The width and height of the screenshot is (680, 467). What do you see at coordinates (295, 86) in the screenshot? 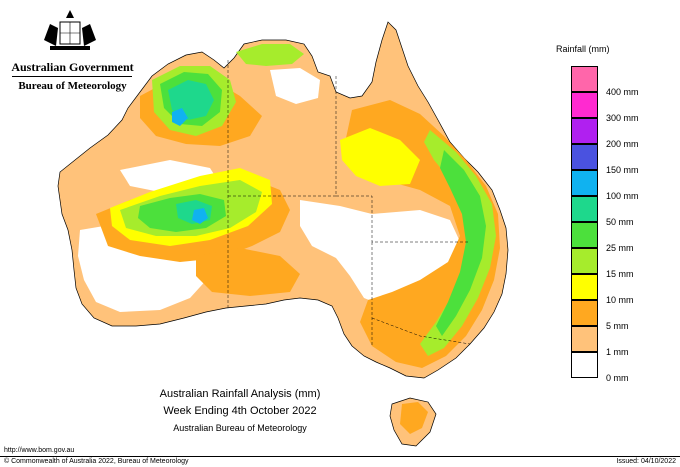
I see `dry-region-north` at bounding box center [295, 86].